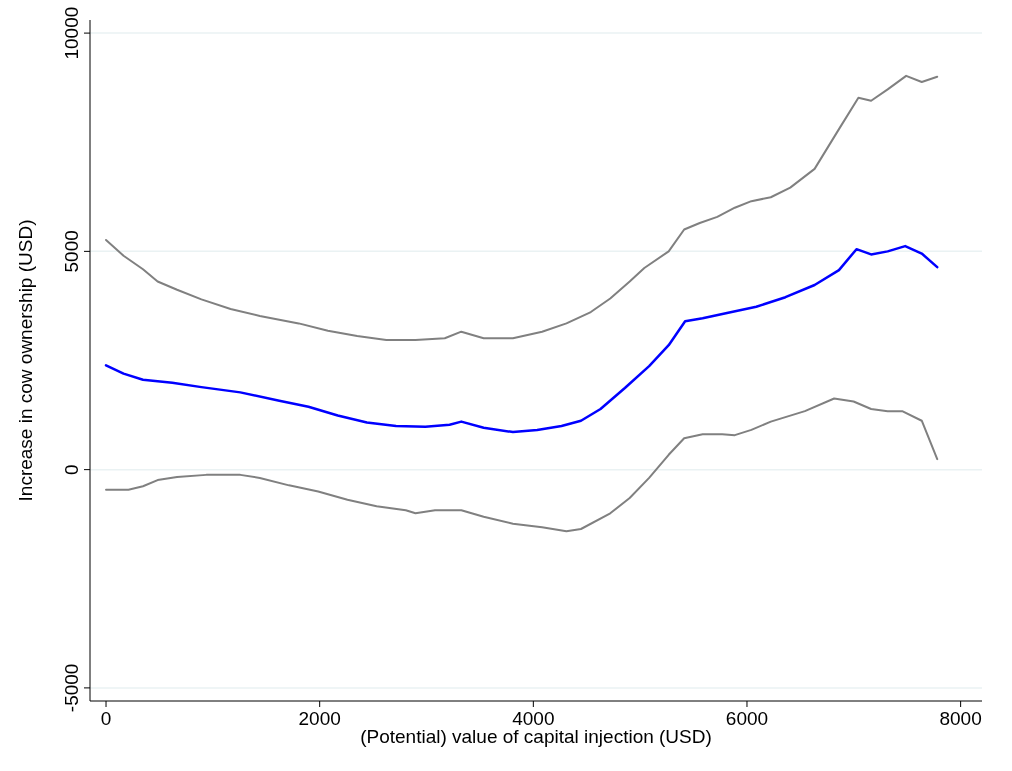  Describe the element at coordinates (533, 718) in the screenshot. I see `x-tick-label: 4000` at that location.